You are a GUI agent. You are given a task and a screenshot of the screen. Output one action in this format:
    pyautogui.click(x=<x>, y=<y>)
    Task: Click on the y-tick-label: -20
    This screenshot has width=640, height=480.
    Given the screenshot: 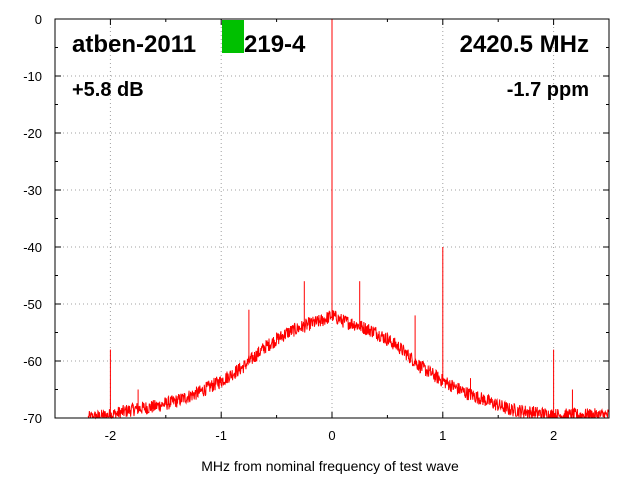 What is the action you would take?
    pyautogui.click(x=32, y=133)
    